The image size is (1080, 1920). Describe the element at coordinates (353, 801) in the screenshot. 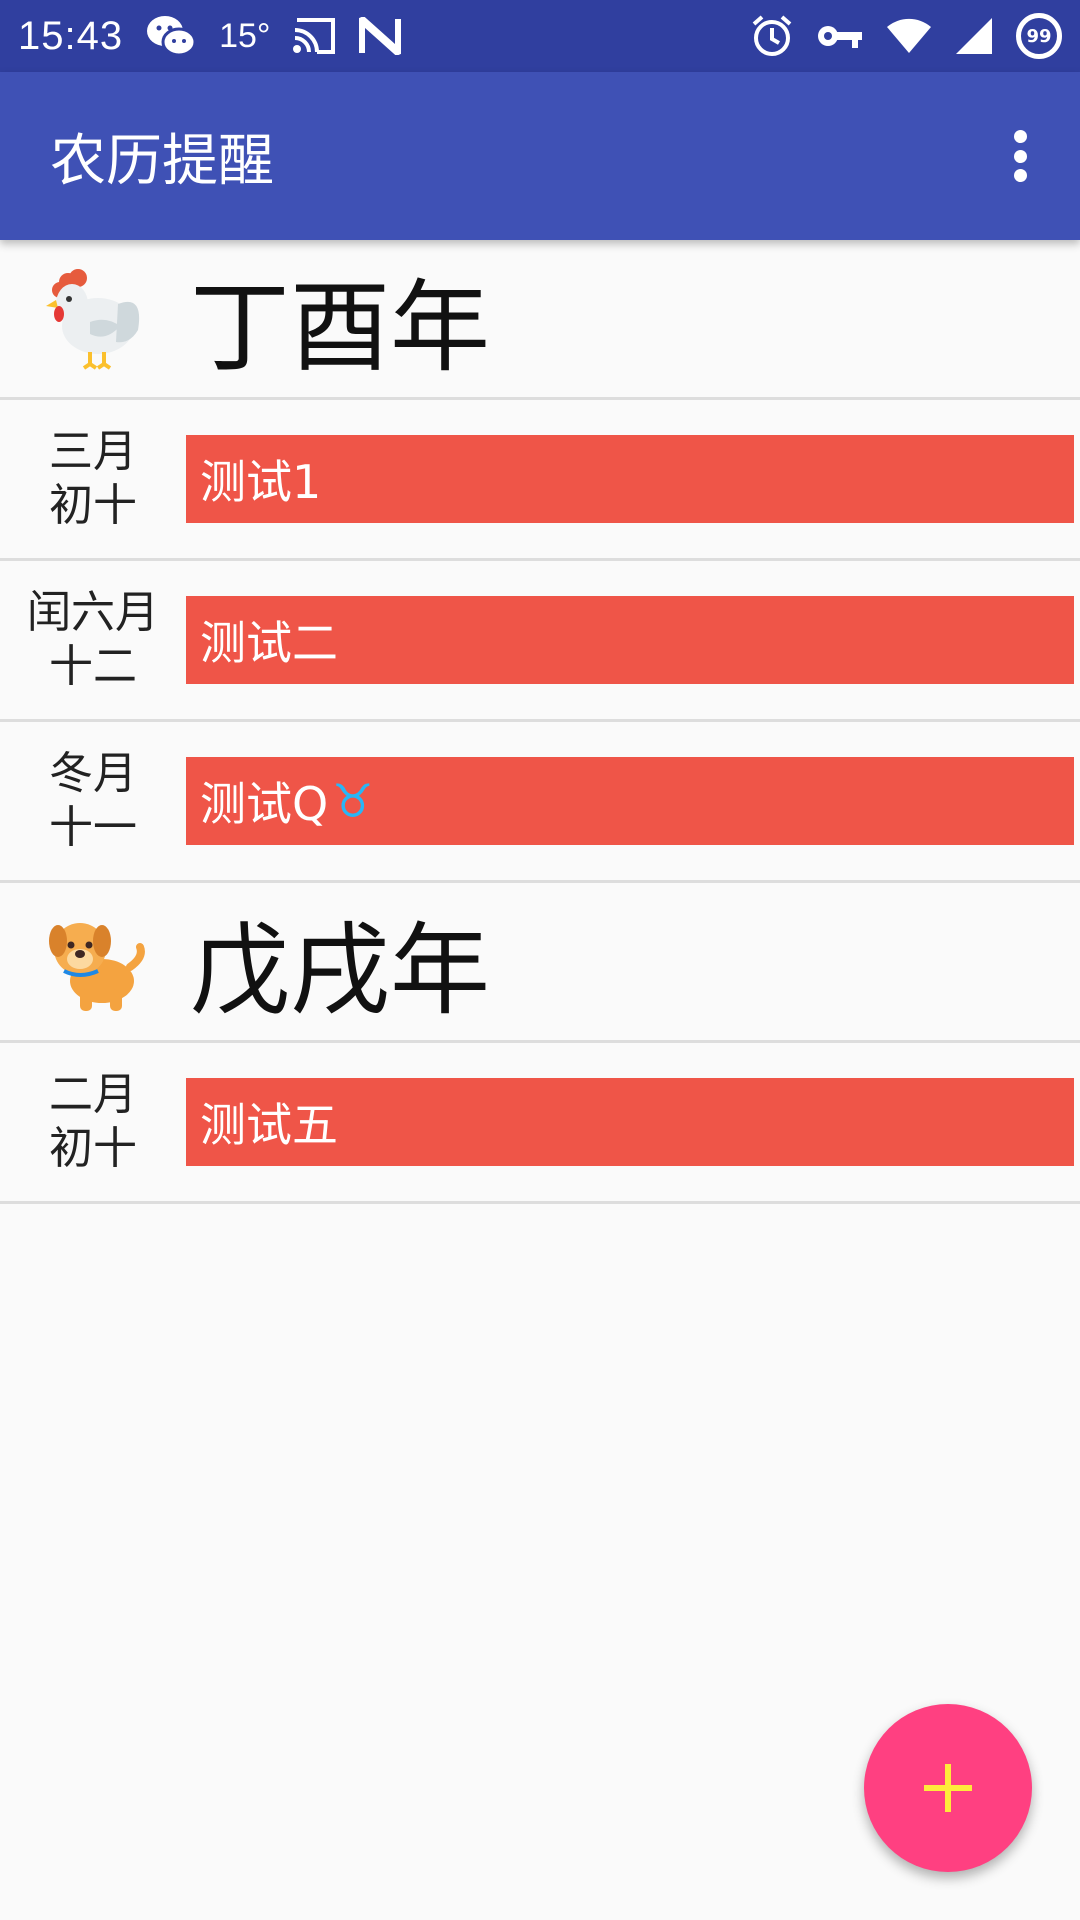

I see `taurus-icon: ♉` at that location.